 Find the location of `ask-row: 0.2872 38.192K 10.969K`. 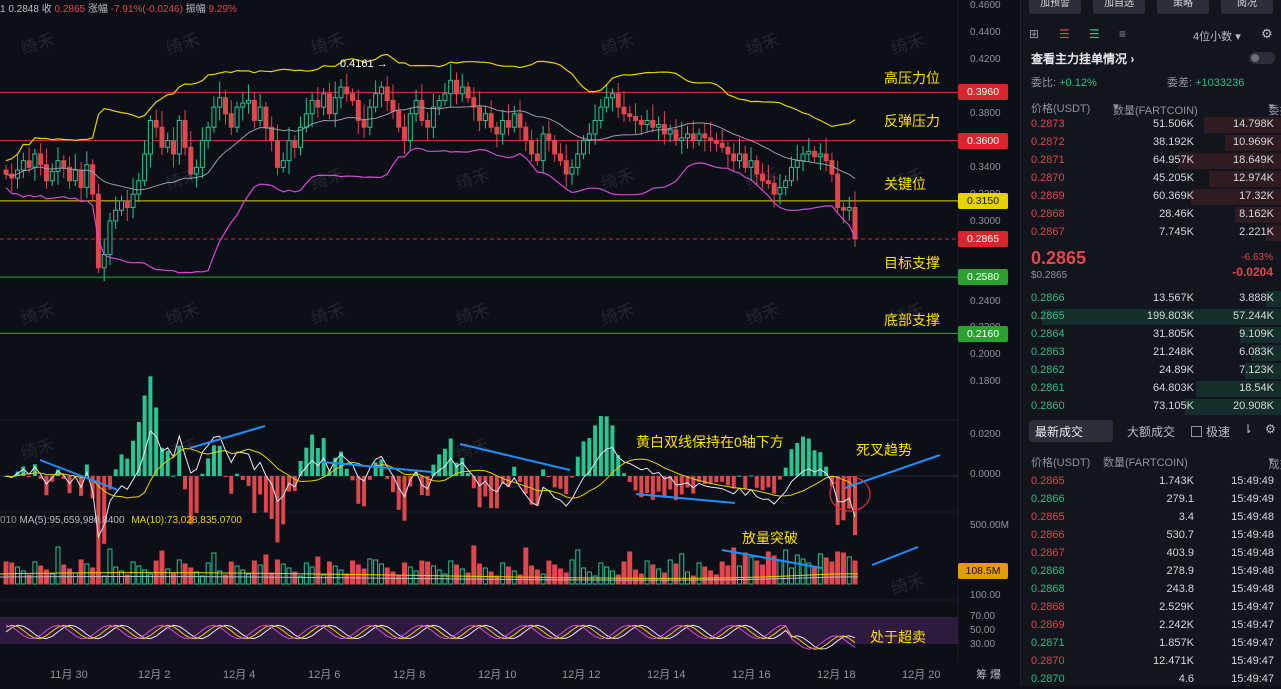

ask-row: 0.2872 38.192K 10.969K is located at coordinates (1151, 143).